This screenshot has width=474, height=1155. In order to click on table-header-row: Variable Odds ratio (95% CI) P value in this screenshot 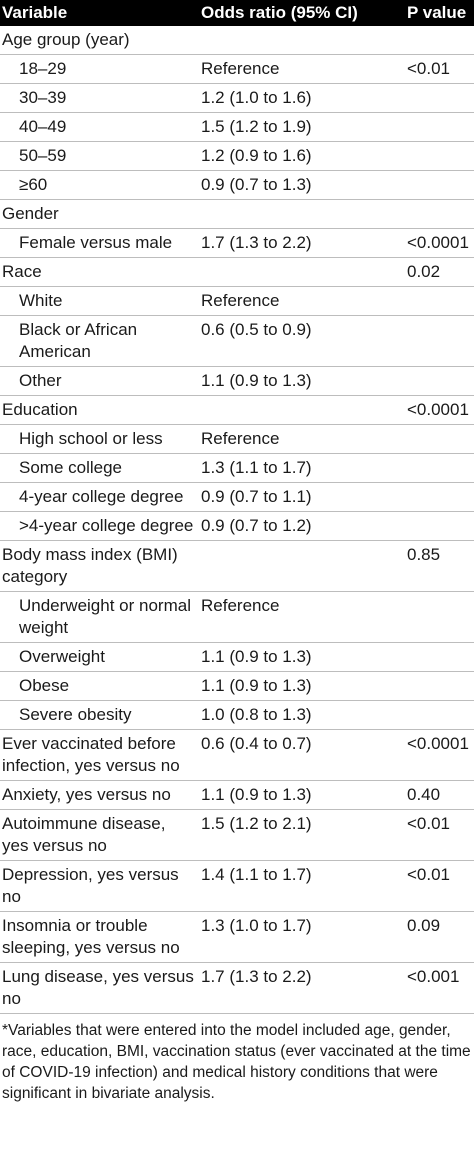, I will do `click(237, 13)`.